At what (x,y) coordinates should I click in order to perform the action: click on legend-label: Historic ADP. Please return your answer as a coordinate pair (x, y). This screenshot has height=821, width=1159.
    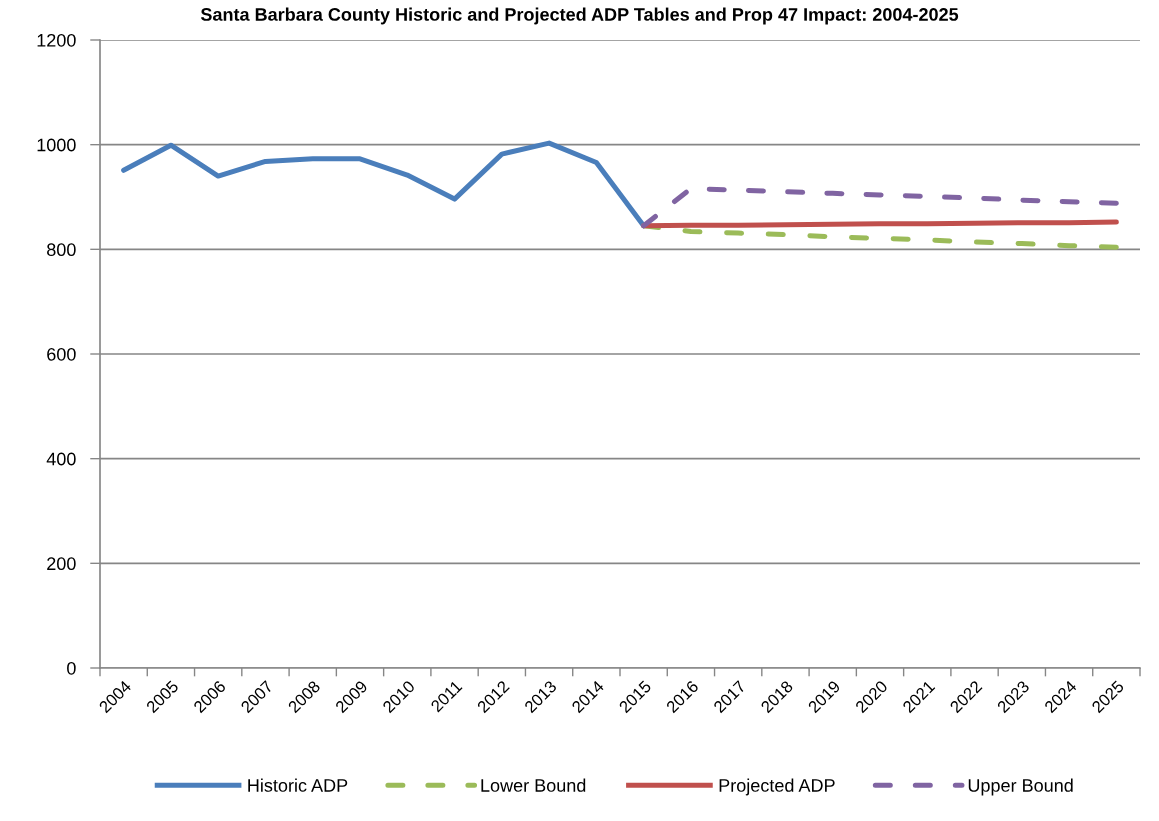
    Looking at the image, I should click on (298, 785).